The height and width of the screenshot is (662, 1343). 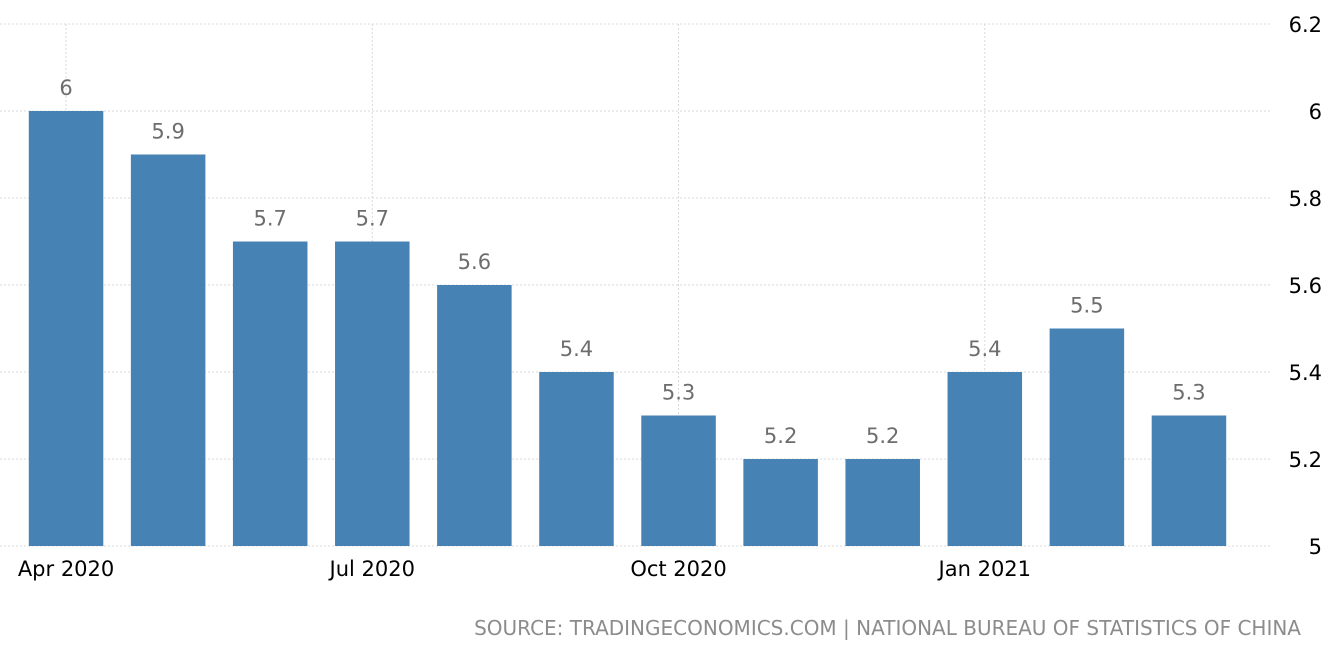 I want to click on bar-value-label: 5.9, so click(x=167, y=132).